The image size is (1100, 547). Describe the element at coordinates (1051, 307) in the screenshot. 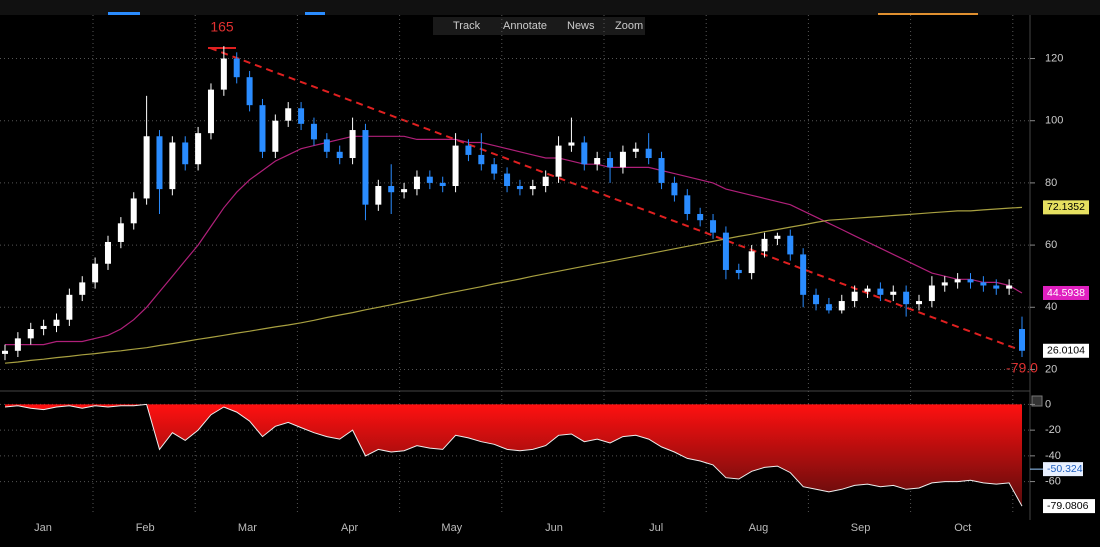

I see `y-tick-label: 40` at that location.